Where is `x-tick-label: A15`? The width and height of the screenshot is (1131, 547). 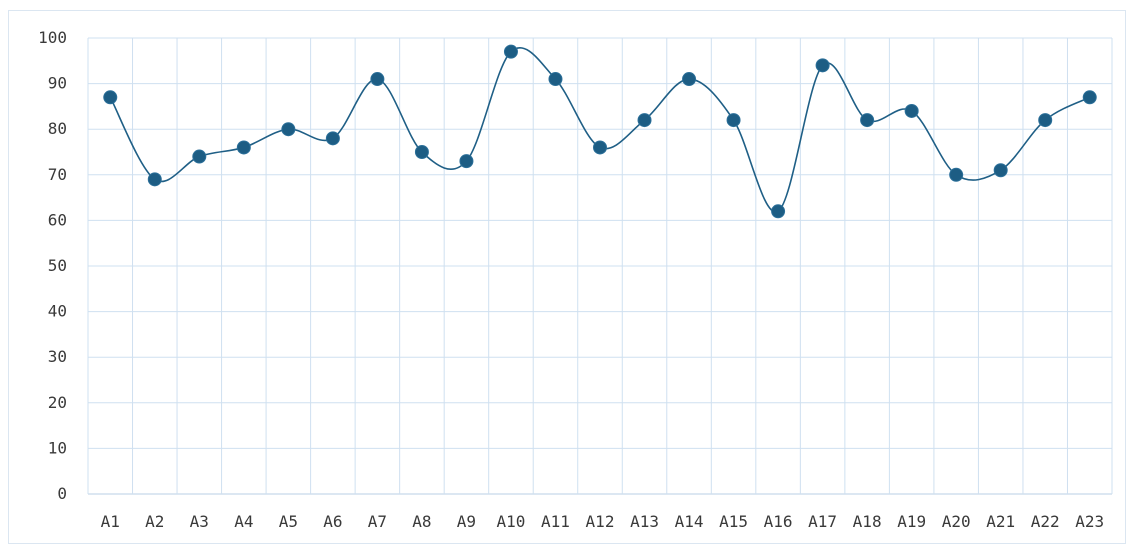
x-tick-label: A15 is located at coordinates (733, 521).